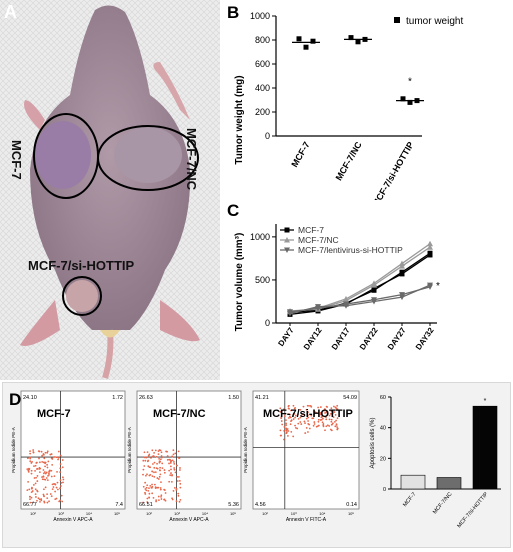 The height and width of the screenshot is (552, 513). I want to click on flow-x-tick: 10⁴, so click(89, 513).